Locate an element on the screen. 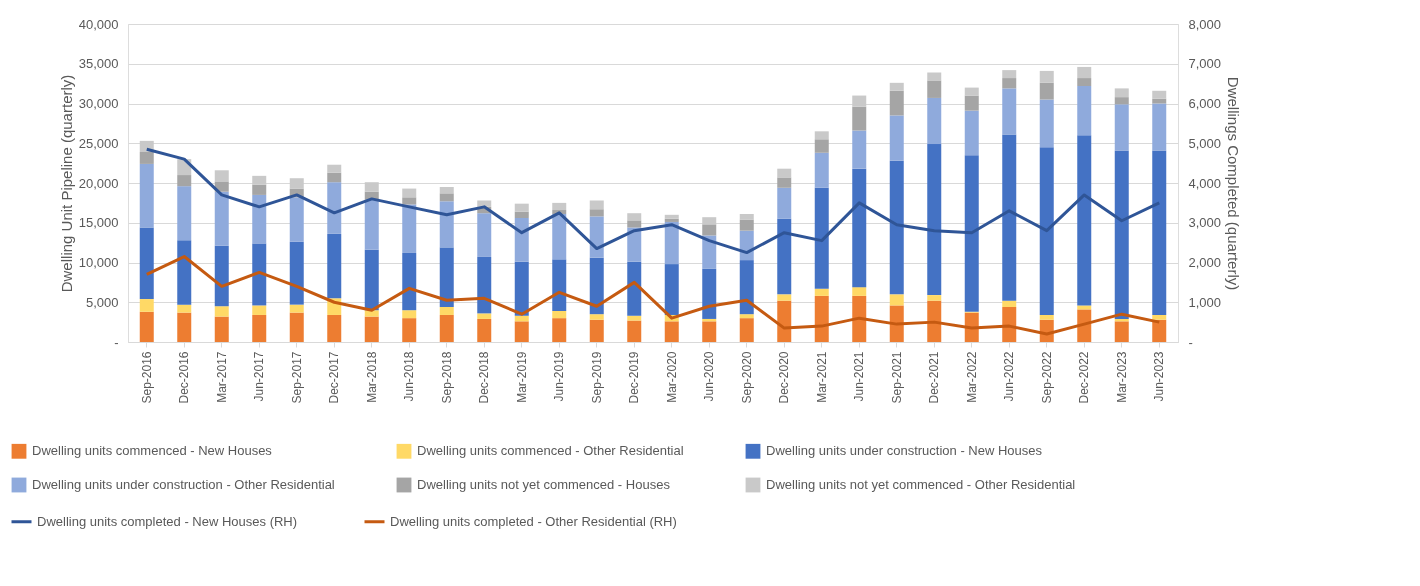  y2-tick-label: 3,000 is located at coordinates (1205, 223).